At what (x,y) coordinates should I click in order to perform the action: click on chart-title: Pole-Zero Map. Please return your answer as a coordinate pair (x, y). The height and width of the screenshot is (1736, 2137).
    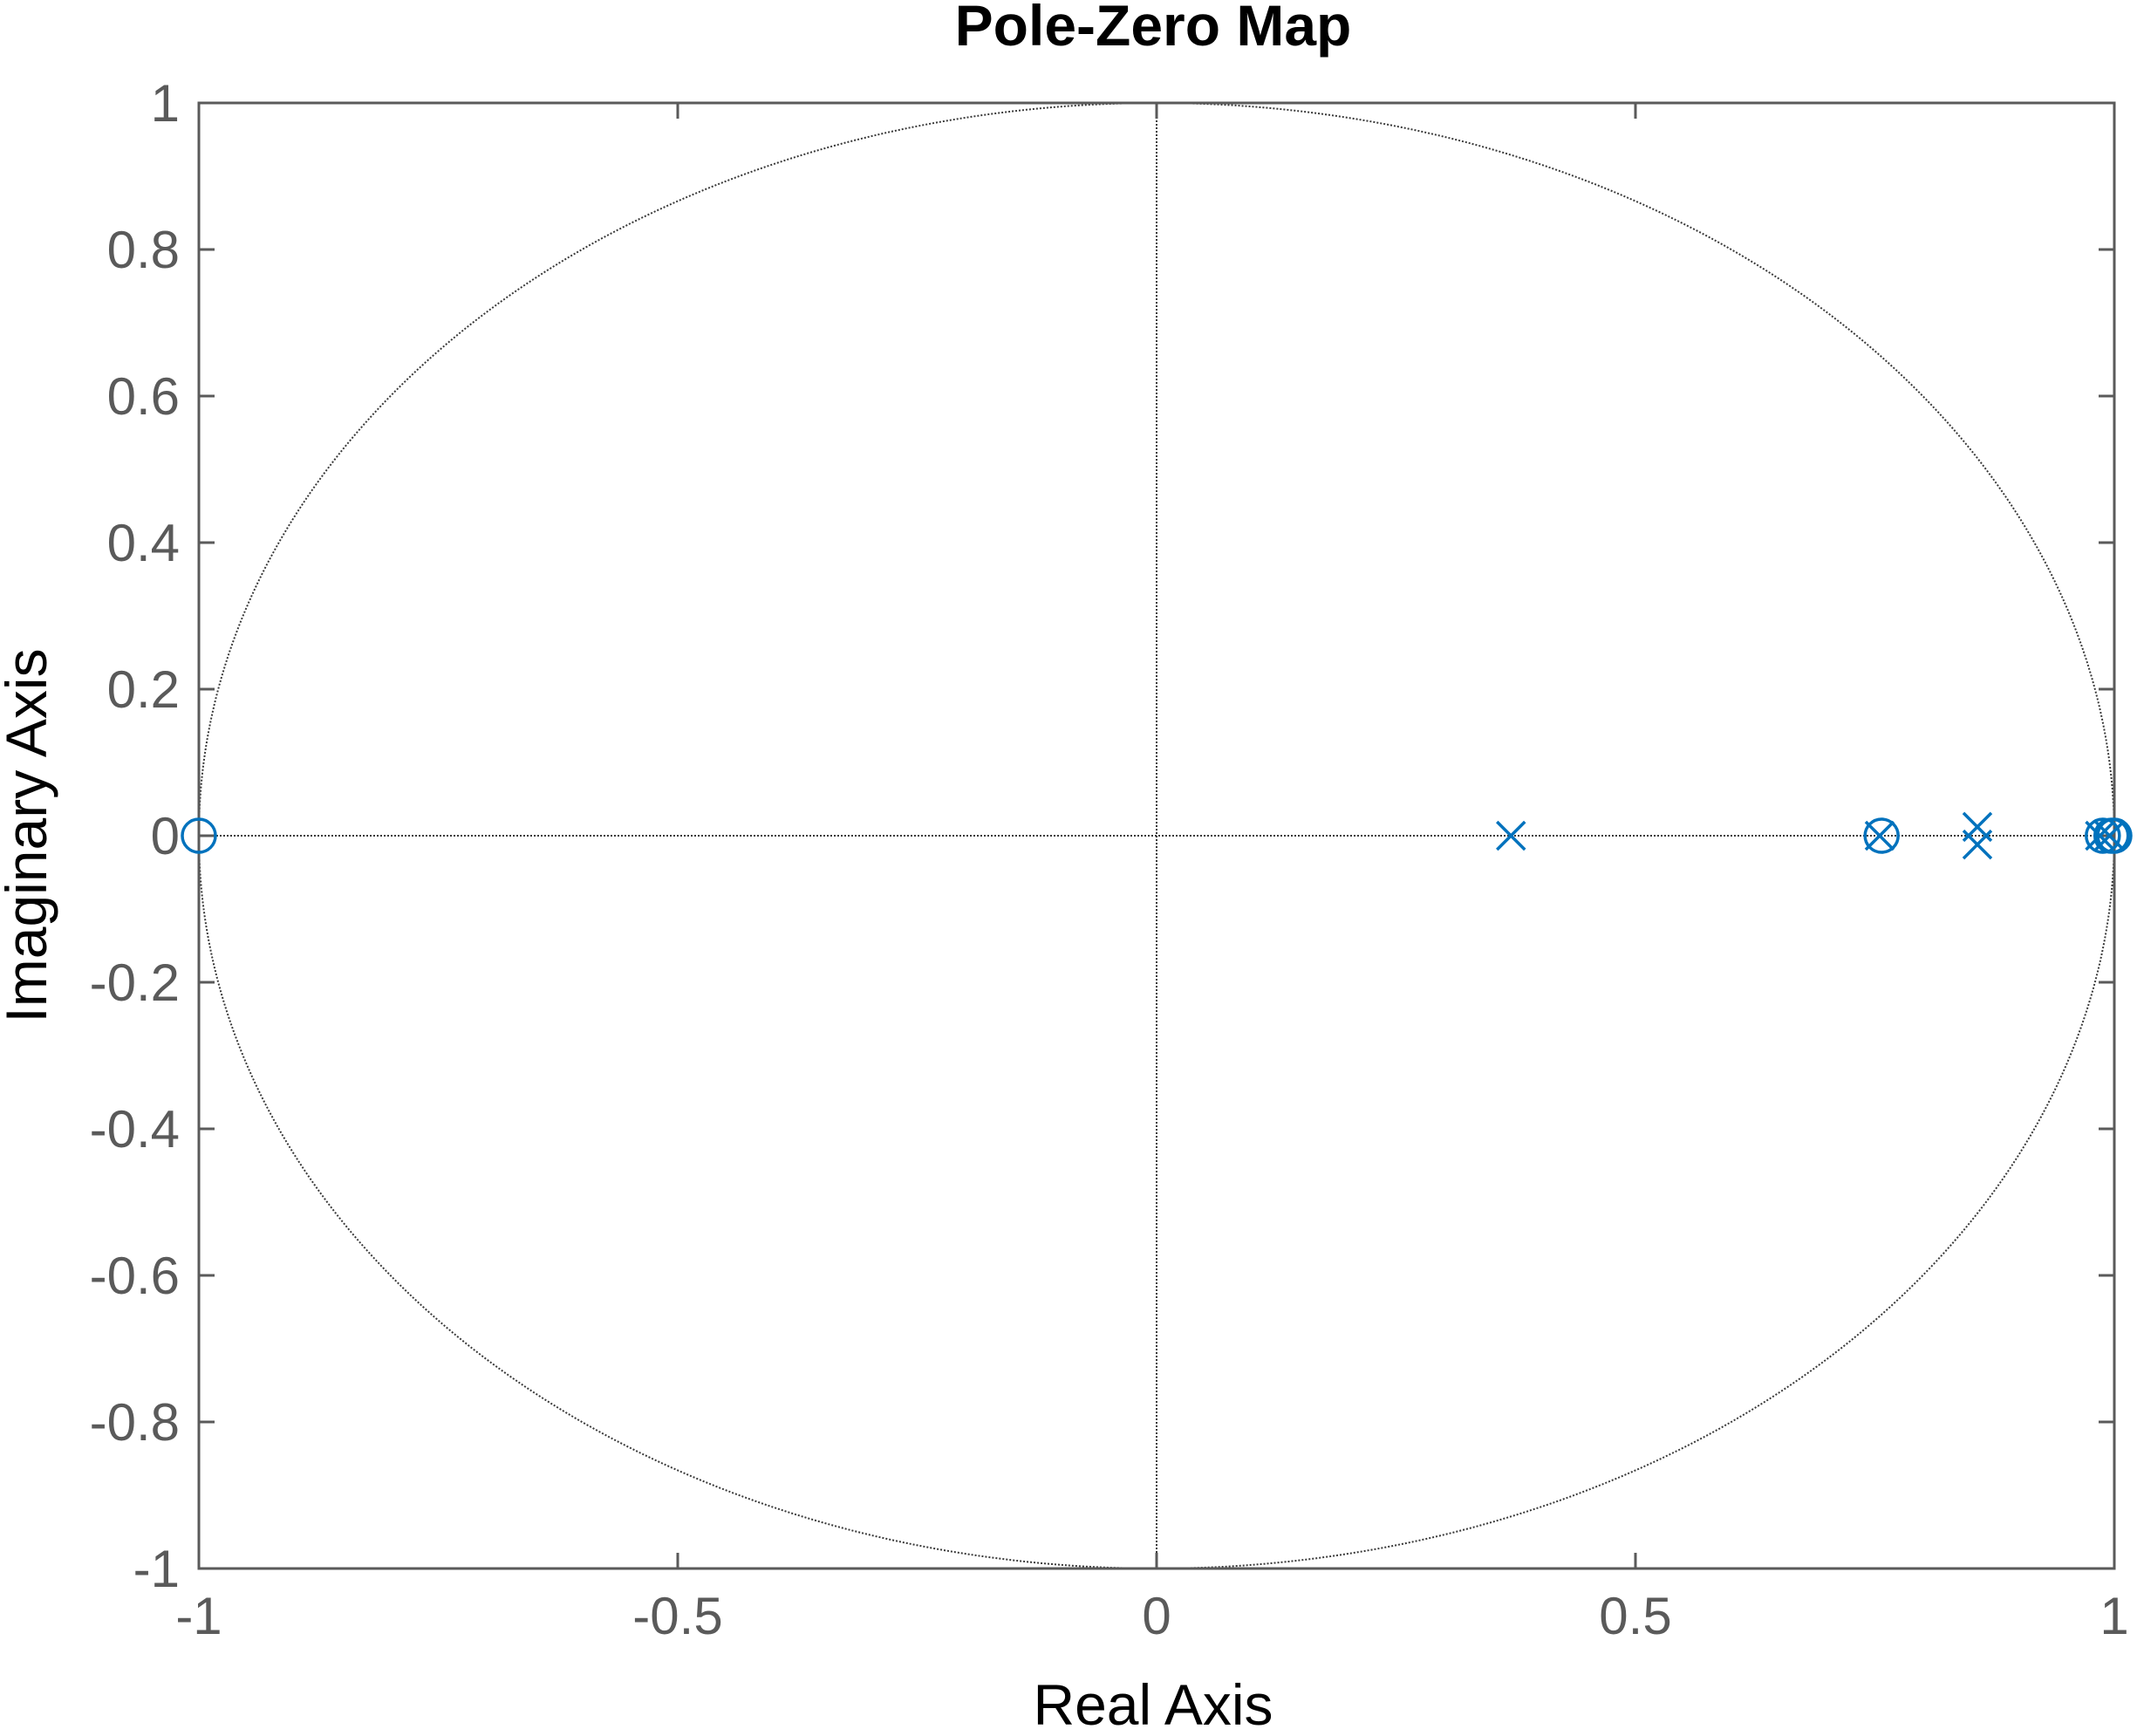
    Looking at the image, I should click on (1153, 29).